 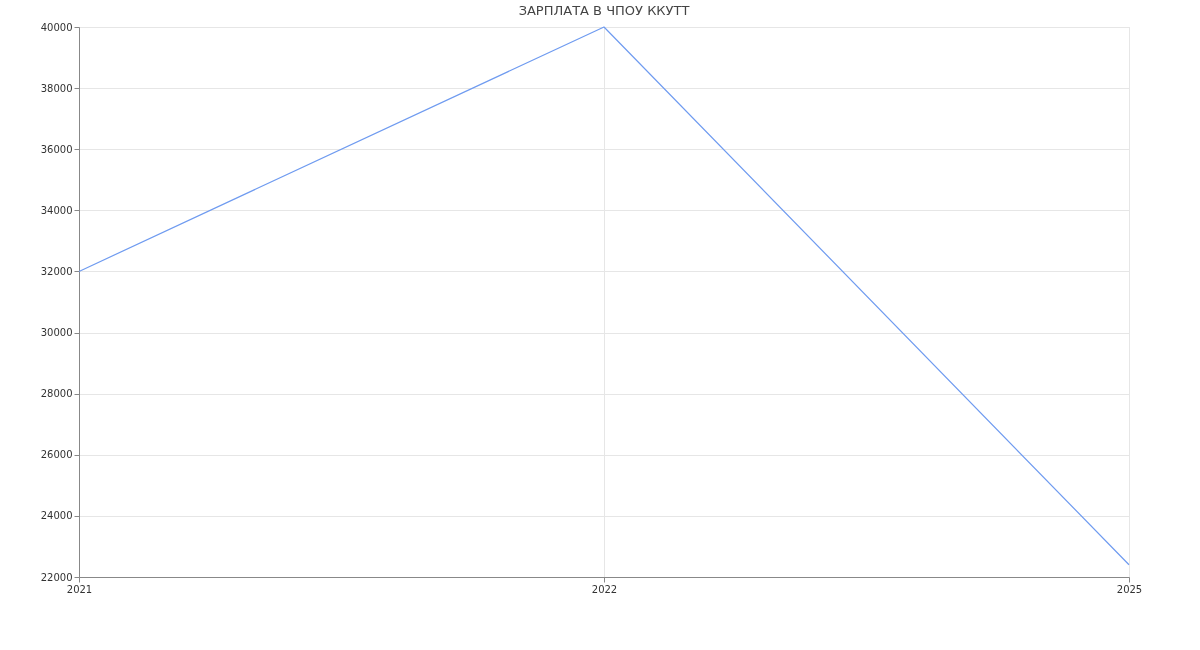 I want to click on x-tick-label: 2022, so click(x=604, y=589).